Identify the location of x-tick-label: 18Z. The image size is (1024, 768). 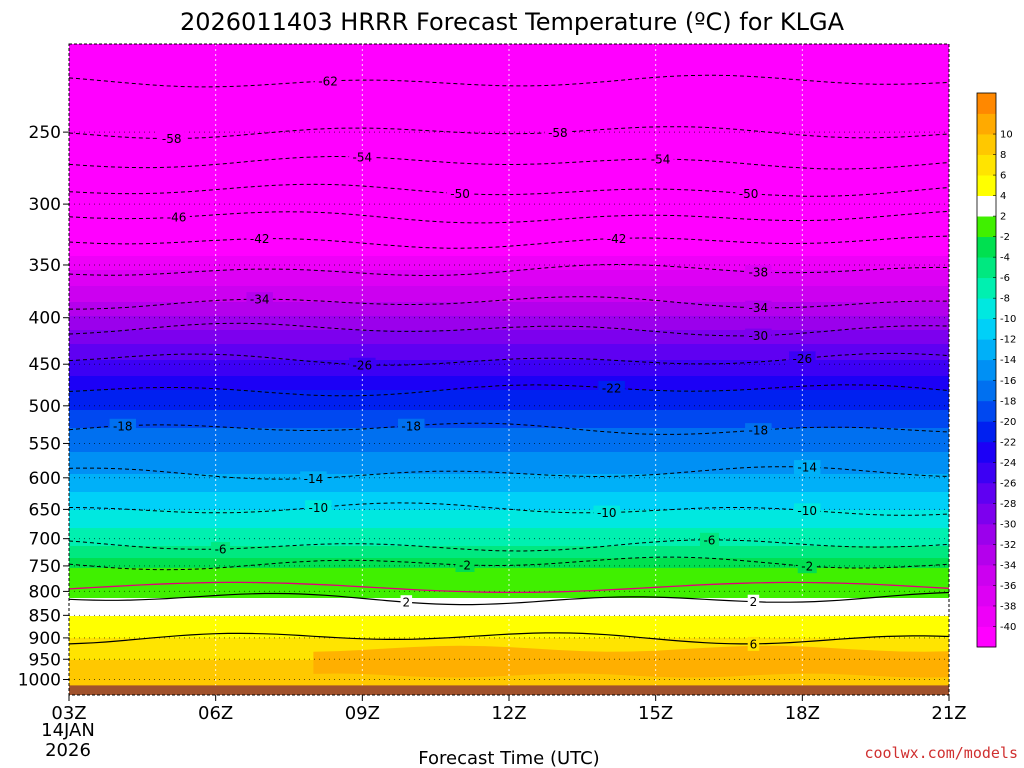
(802, 713).